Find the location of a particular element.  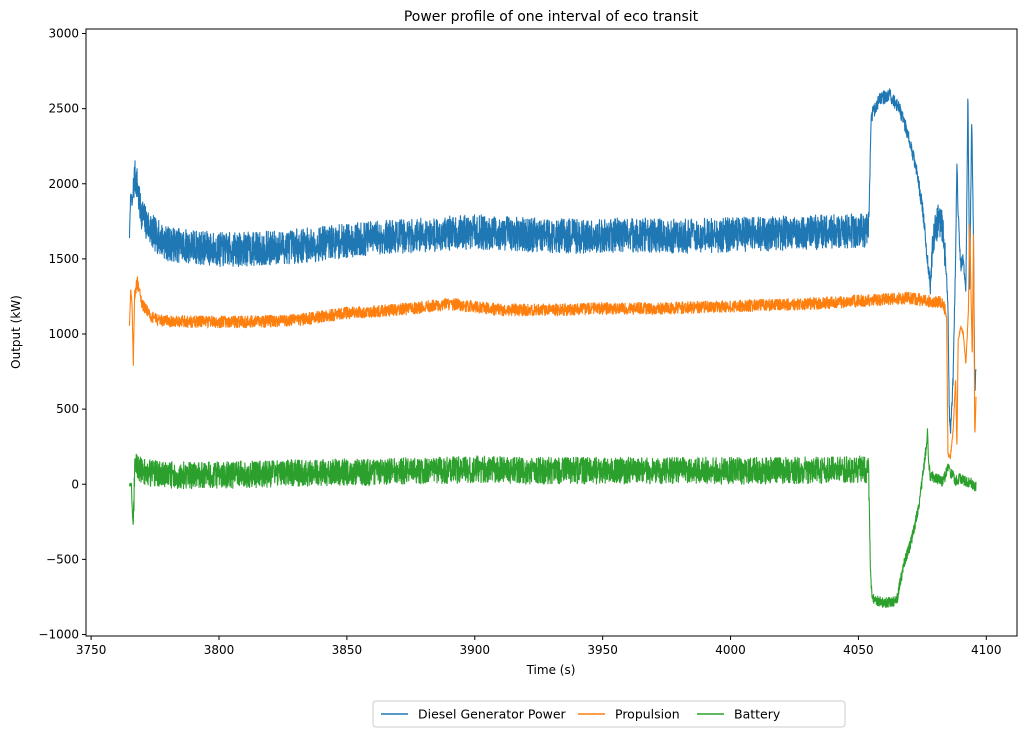

y-tick-label: −1000 is located at coordinates (58, 634).